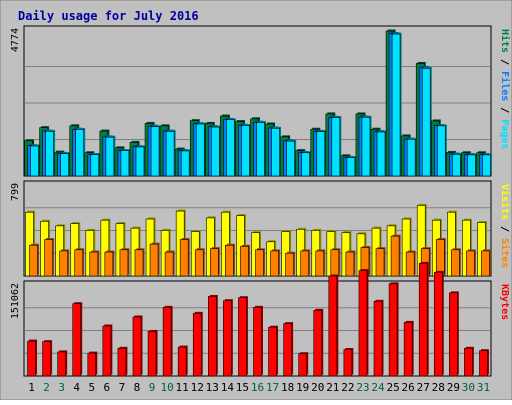 This screenshot has height=405, width=512. I want to click on legend-hits: Hits, so click(505, 41).